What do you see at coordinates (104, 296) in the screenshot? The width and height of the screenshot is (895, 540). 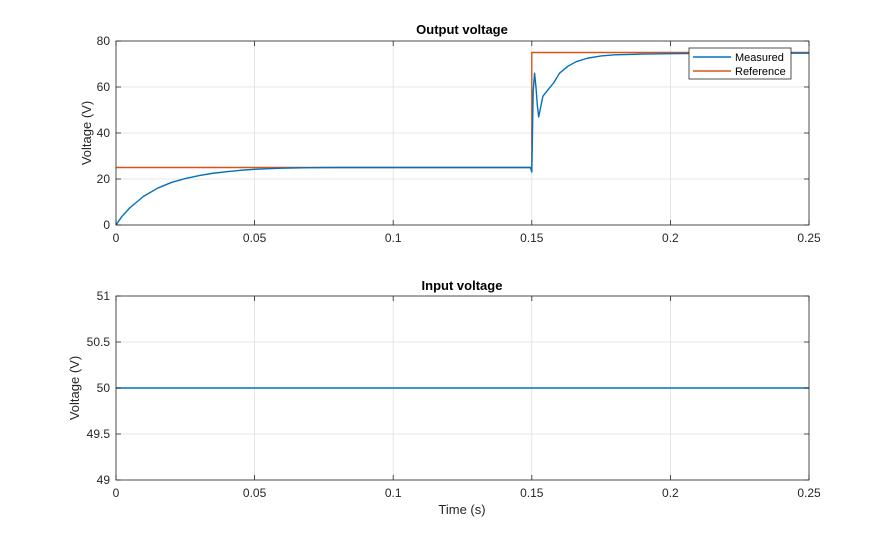 I see `y-tick-label: 51` at bounding box center [104, 296].